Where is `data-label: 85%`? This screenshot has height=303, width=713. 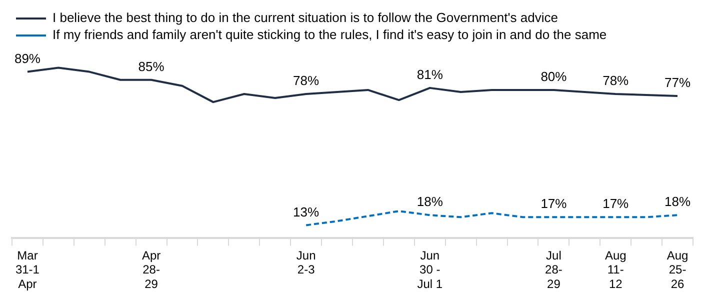
data-label: 85% is located at coordinates (151, 66).